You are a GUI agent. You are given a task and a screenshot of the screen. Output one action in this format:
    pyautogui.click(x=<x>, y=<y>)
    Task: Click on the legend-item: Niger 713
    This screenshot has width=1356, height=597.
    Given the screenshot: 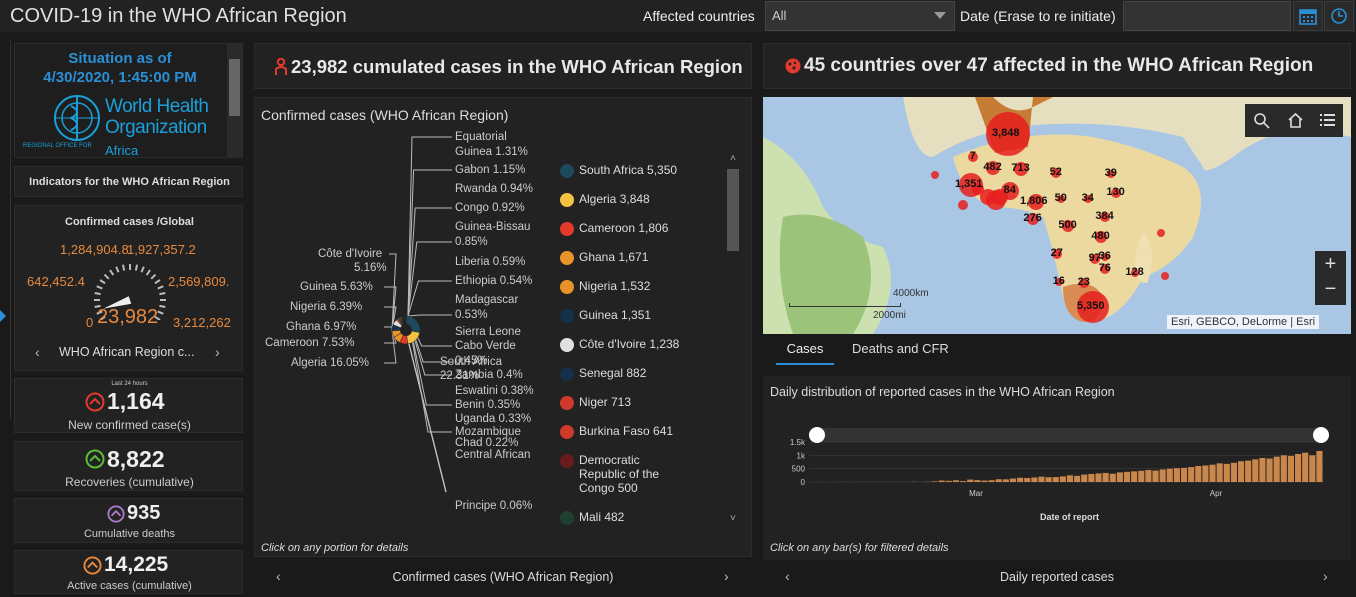 What is the action you would take?
    pyautogui.click(x=595, y=402)
    